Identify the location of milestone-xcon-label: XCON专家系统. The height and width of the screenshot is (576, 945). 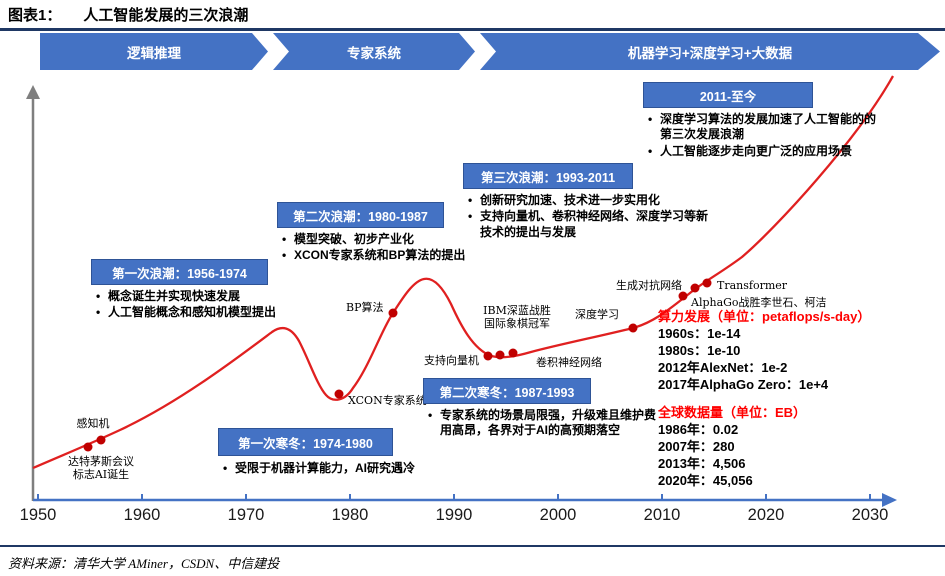
(387, 400).